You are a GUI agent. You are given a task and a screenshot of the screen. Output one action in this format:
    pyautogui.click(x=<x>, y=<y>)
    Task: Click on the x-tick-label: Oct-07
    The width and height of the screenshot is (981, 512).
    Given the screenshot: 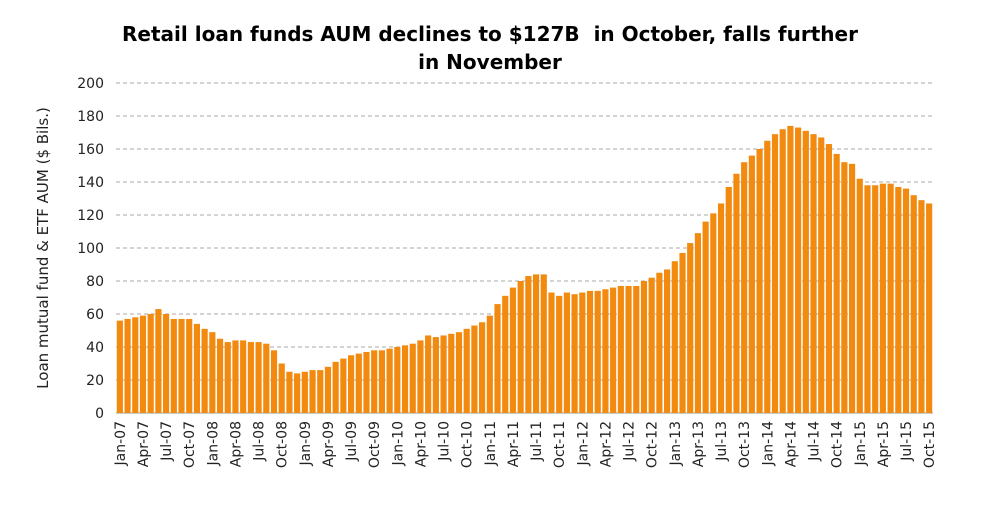 What is the action you would take?
    pyautogui.click(x=190, y=444)
    